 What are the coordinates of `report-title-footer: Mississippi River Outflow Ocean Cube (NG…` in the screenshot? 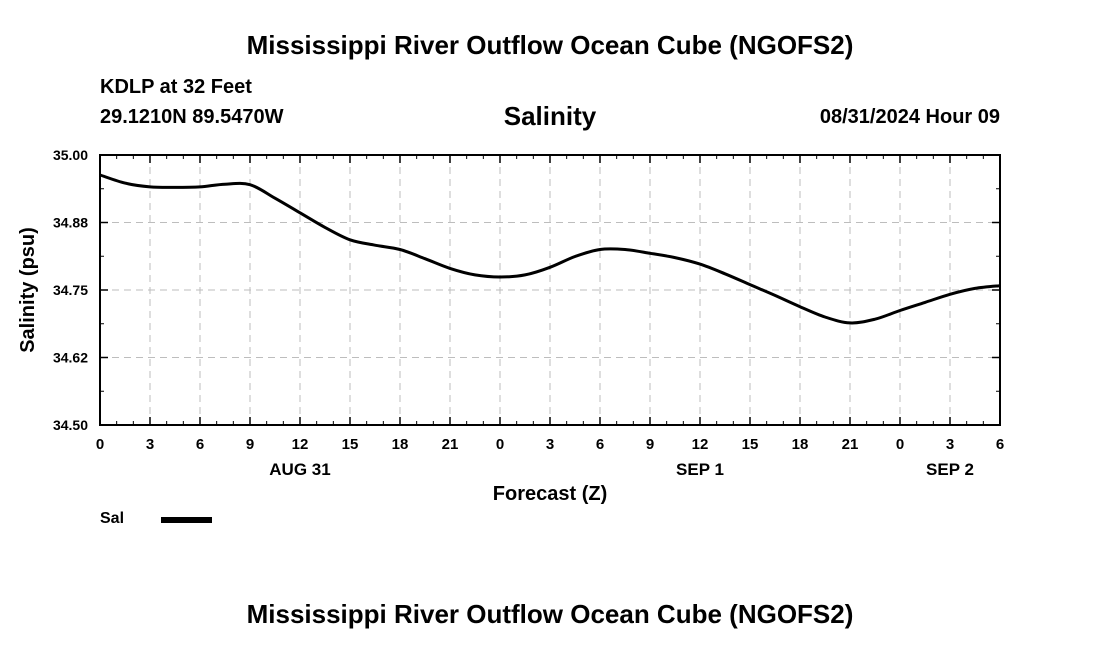 It's located at (550, 614).